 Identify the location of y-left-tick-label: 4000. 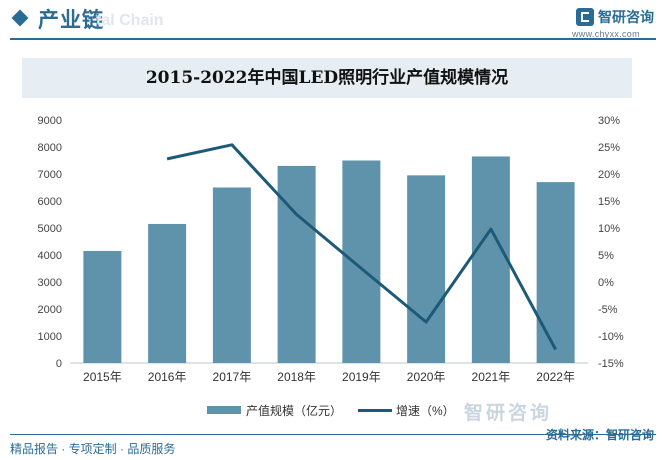
(50, 256).